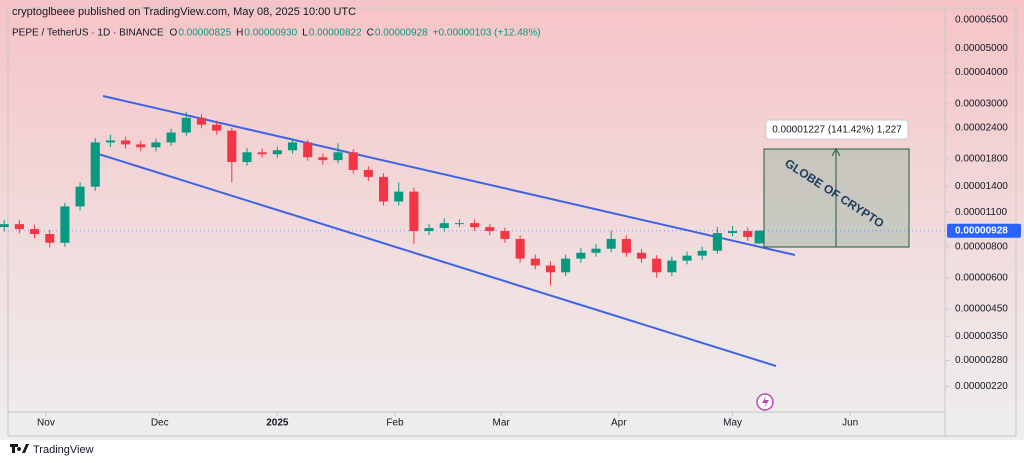 This screenshot has height=463, width=1024. What do you see at coordinates (981, 278) in the screenshot?
I see `y-tick-label: 0.00000600` at bounding box center [981, 278].